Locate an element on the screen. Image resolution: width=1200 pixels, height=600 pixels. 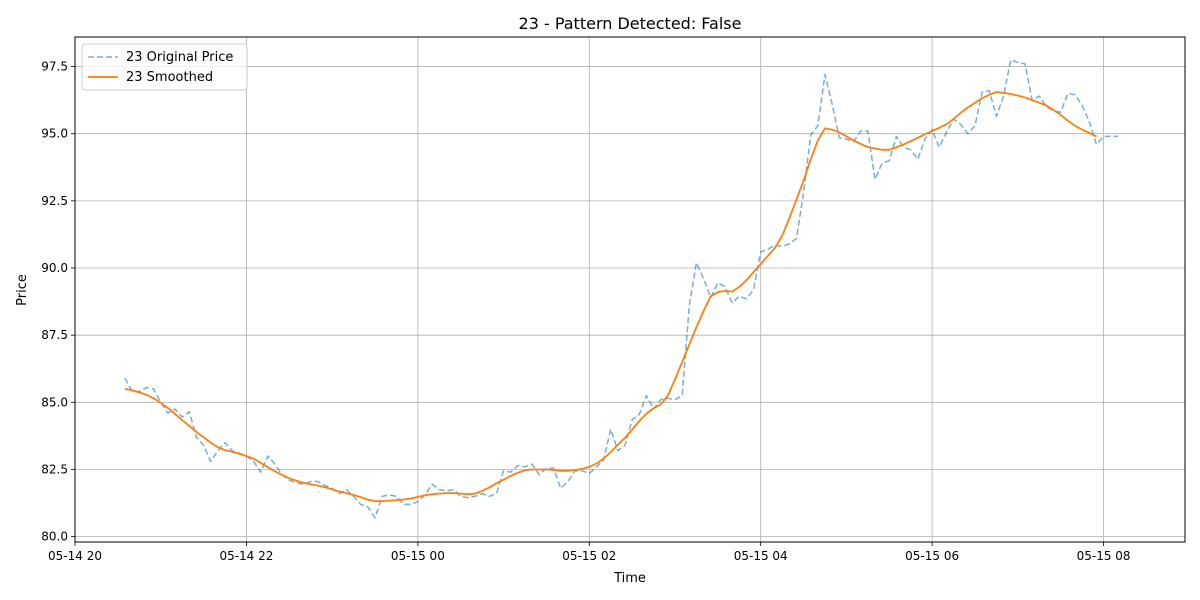
y-tick-label: 87.5 is located at coordinates (54, 335).